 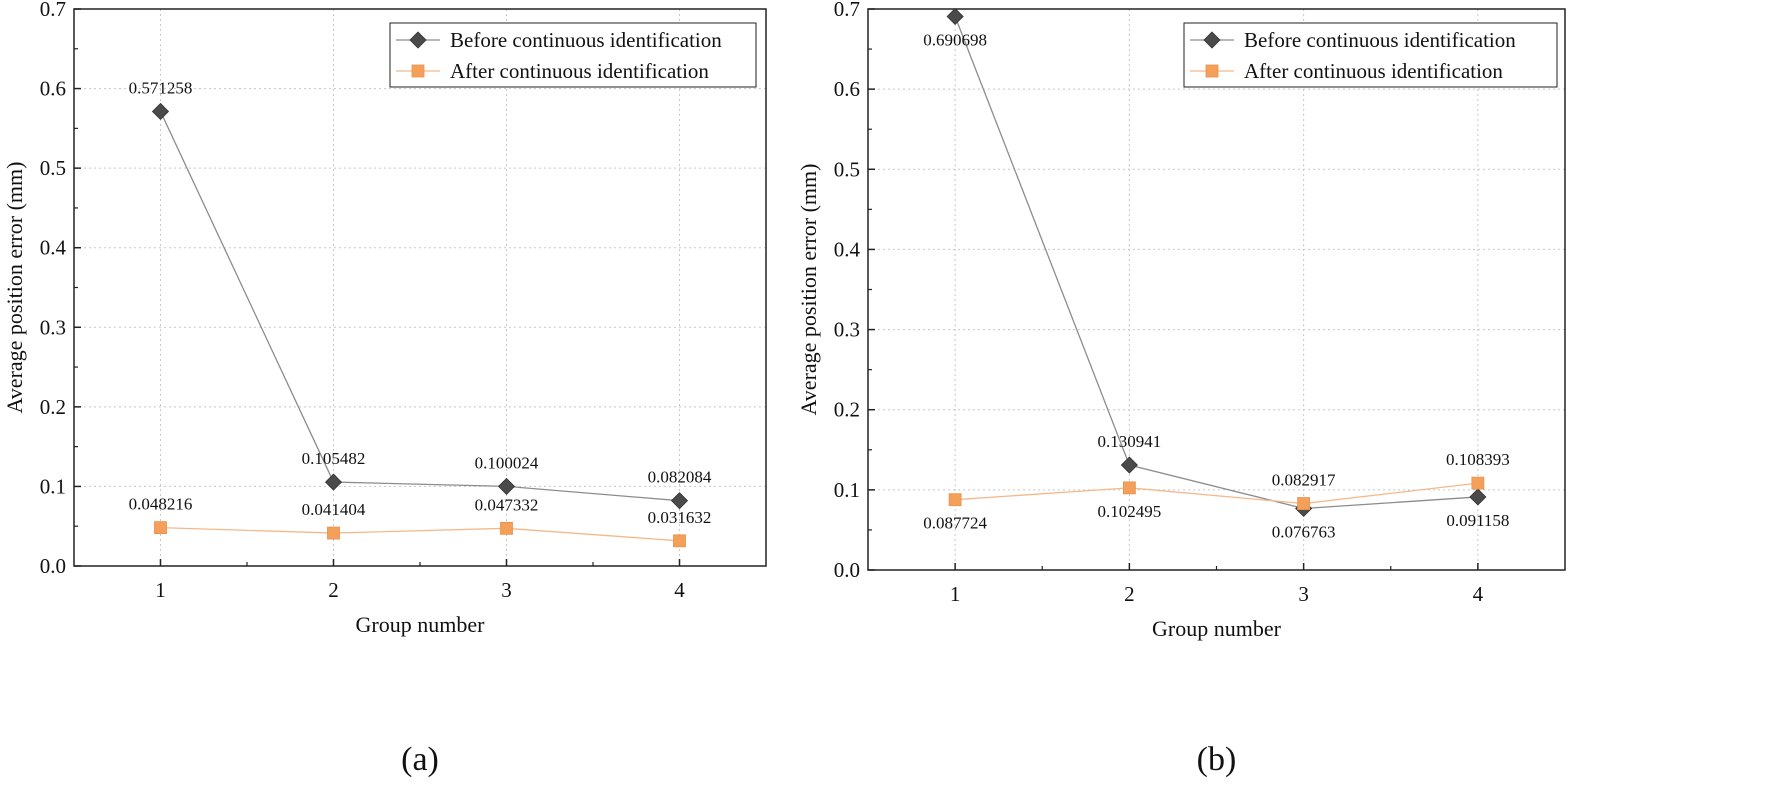 I want to click on data-label: 0.571258, so click(x=161, y=87).